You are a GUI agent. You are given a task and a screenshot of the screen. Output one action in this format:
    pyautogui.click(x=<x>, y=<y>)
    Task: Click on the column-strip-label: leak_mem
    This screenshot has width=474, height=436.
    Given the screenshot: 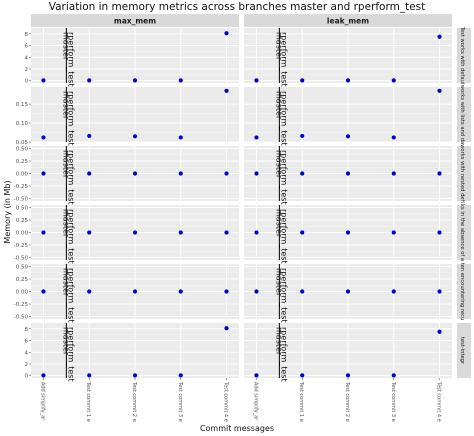 What is the action you would take?
    pyautogui.click(x=348, y=21)
    